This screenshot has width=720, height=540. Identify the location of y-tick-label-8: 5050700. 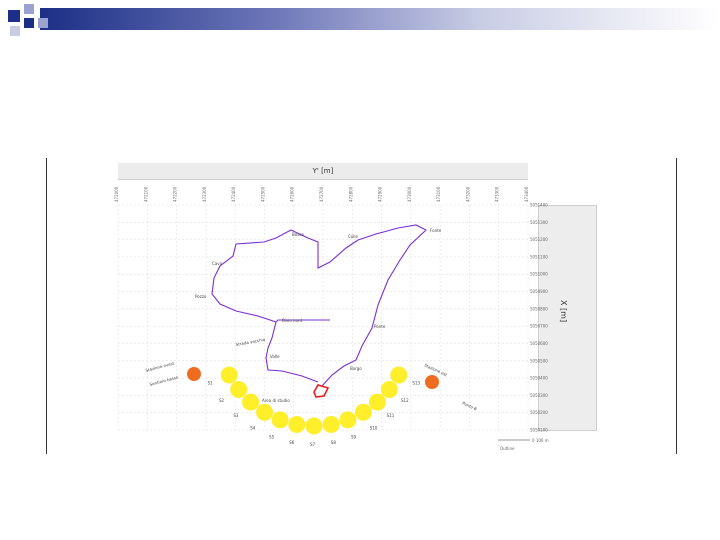
(539, 326).